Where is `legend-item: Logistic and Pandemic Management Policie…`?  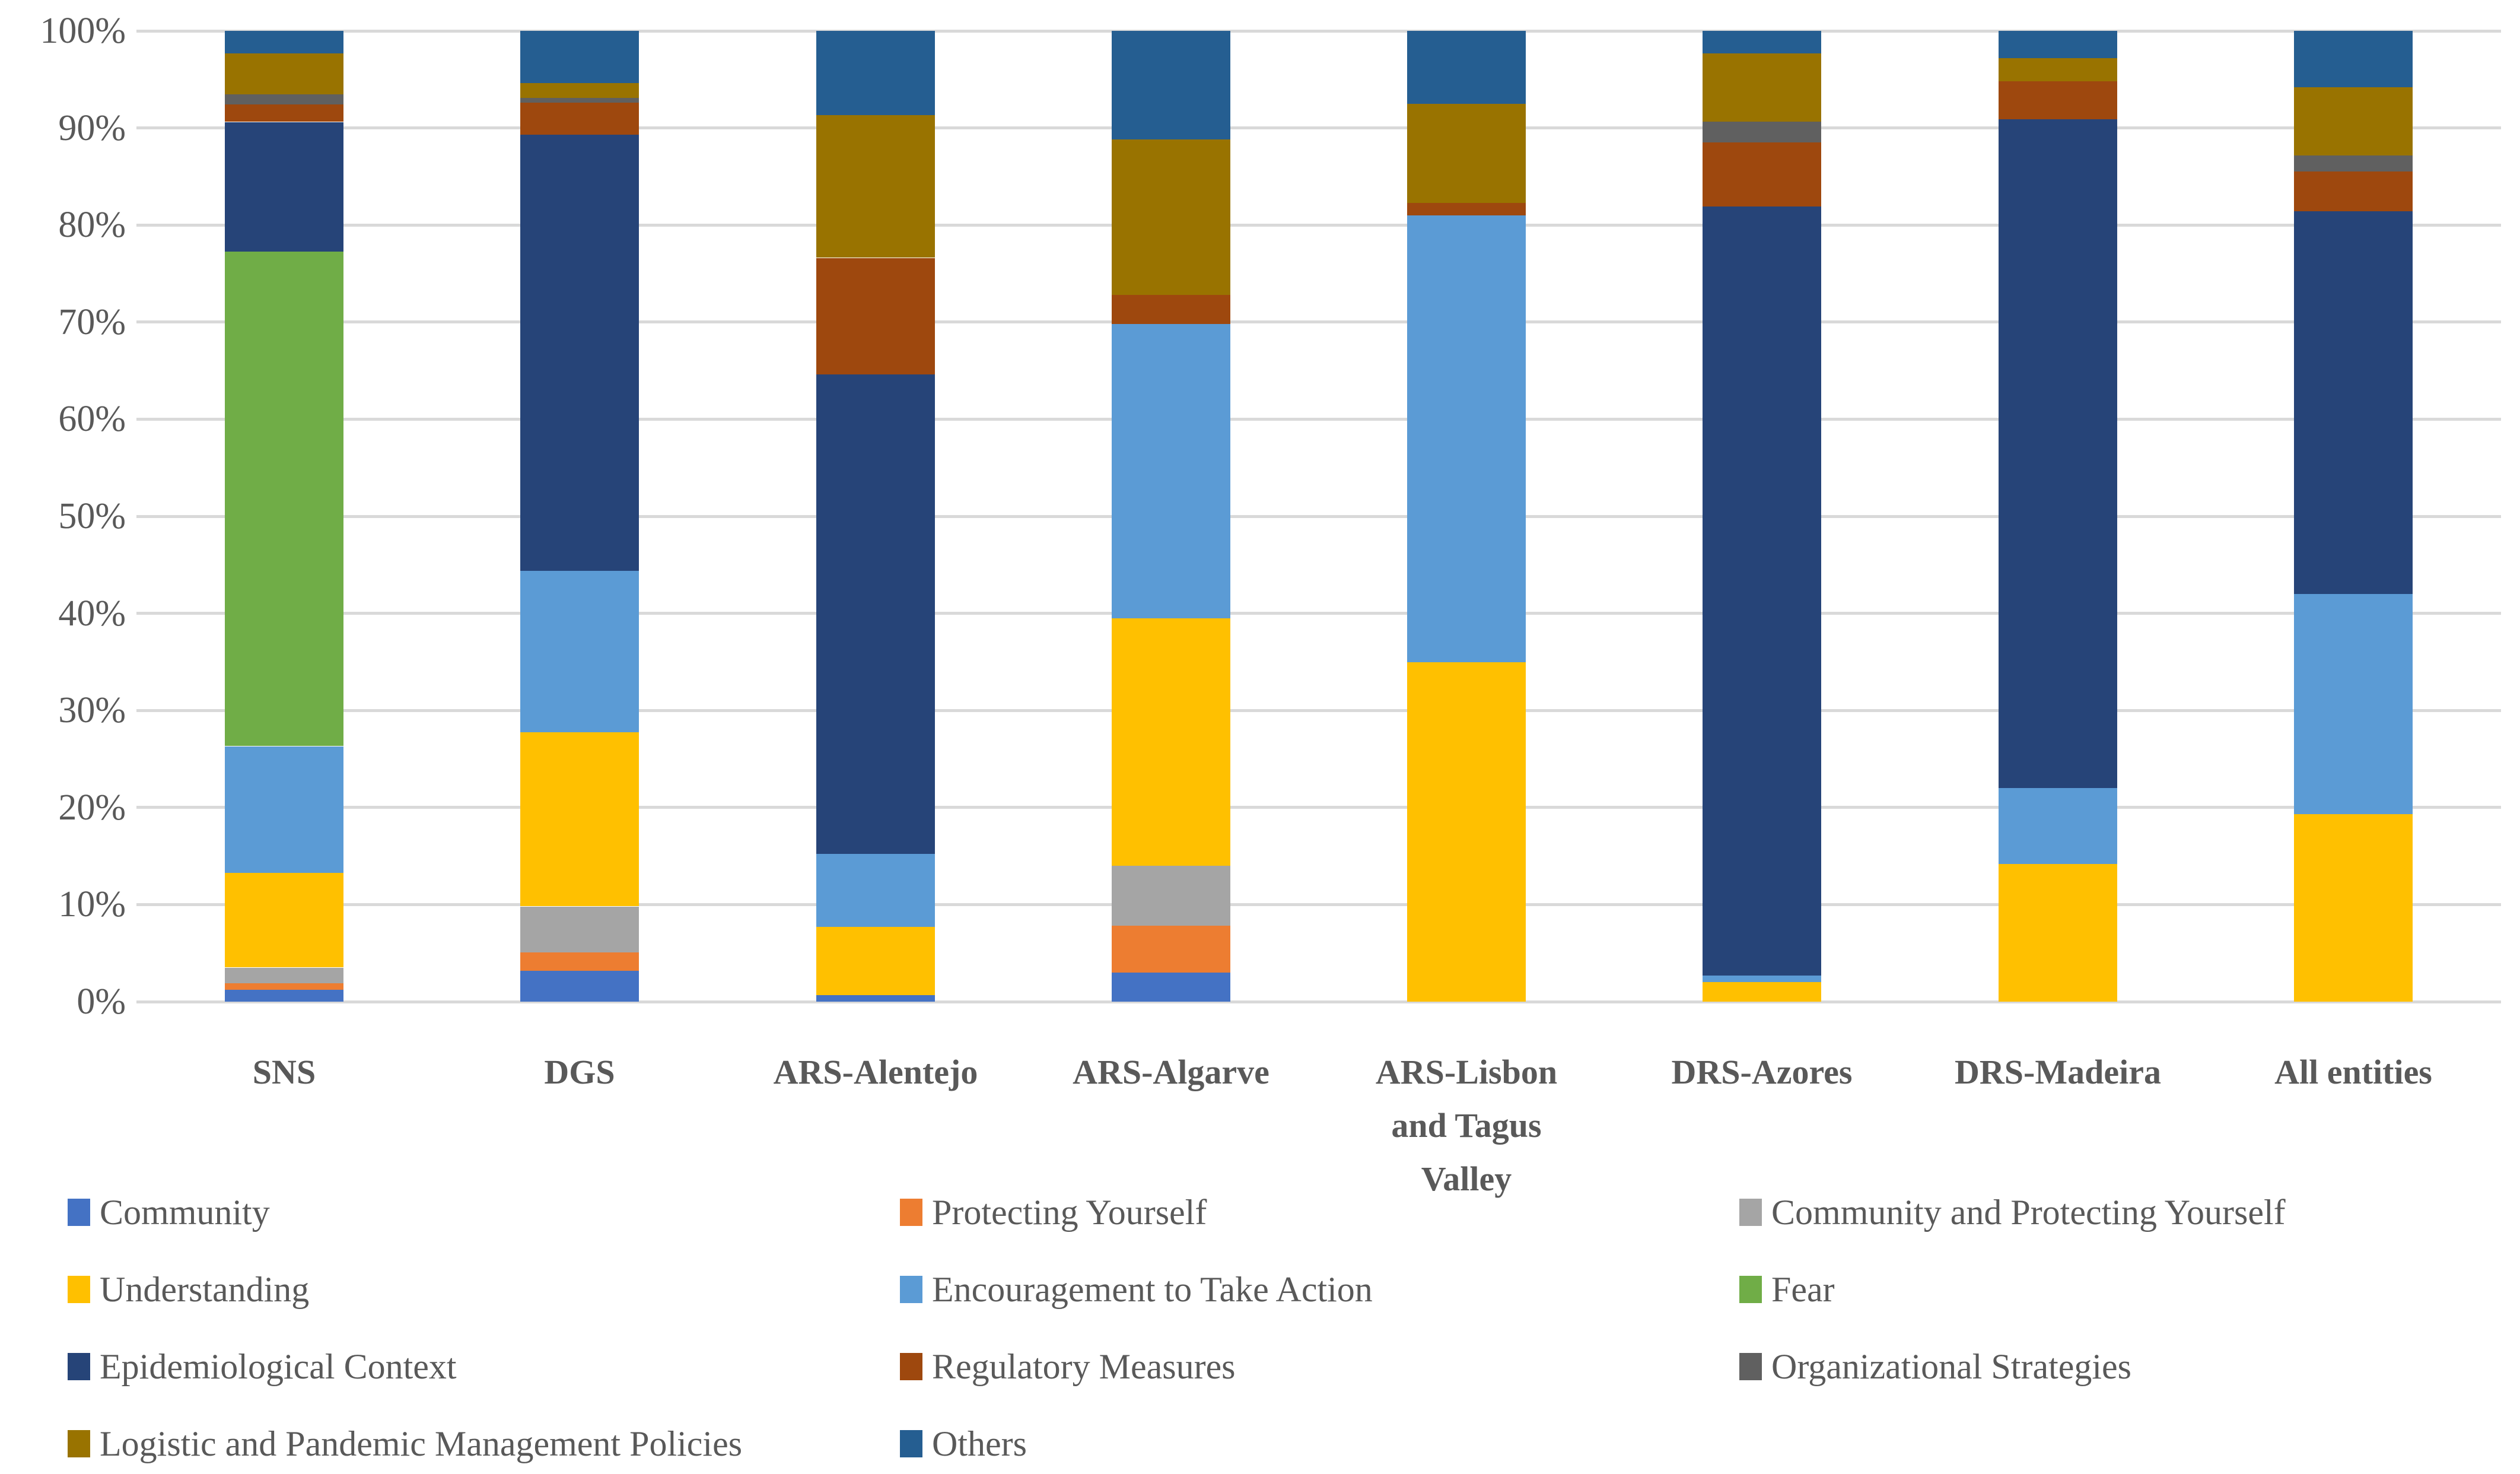
legend-item: Logistic and Pandemic Management Policie… is located at coordinates (405, 1443).